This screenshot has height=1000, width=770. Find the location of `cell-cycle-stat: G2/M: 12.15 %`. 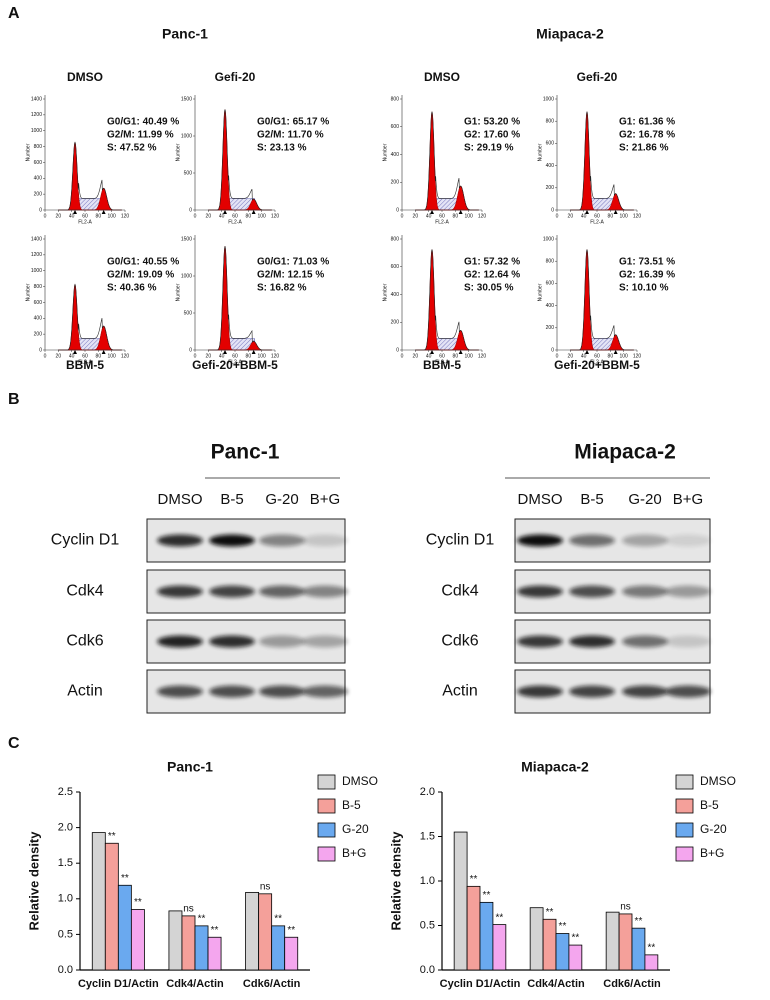

cell-cycle-stat: G2/M: 12.15 % is located at coordinates (290, 275).